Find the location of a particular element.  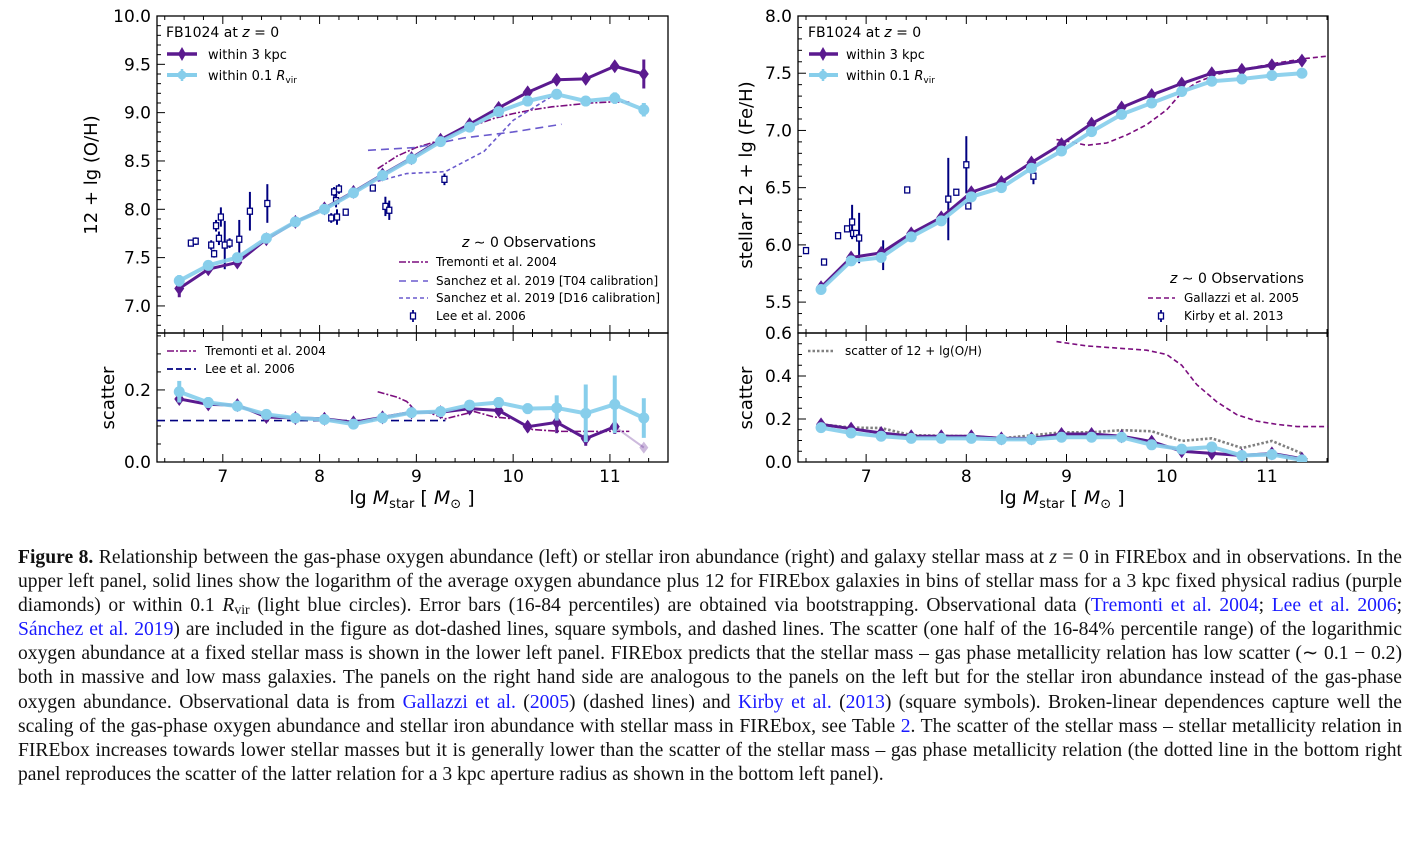

legend-diamond-icon is located at coordinates (182, 54).